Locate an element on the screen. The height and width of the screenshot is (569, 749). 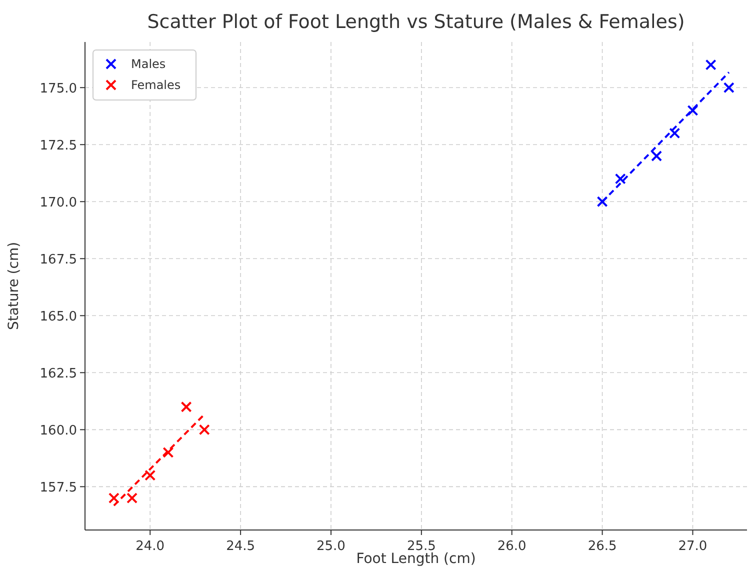
x-tick-label: 27.0 is located at coordinates (693, 546).